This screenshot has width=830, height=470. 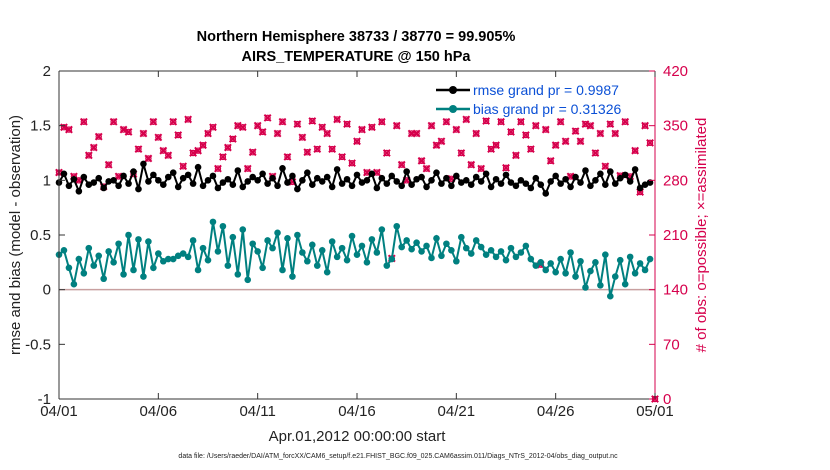 I want to click on y-right-tick-label: 280, so click(x=675, y=180).